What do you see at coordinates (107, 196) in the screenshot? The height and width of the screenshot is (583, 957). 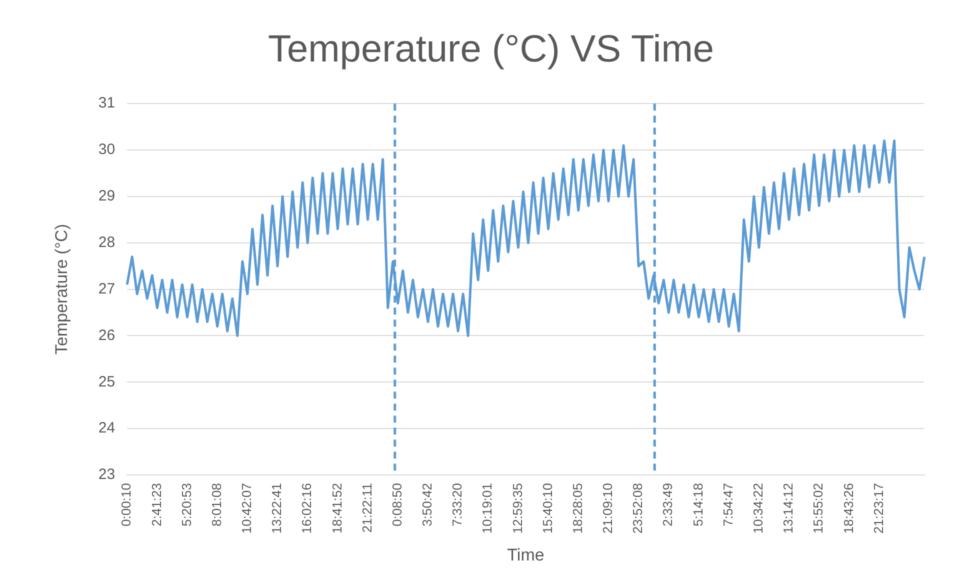 I see `y-tick-label: 29` at bounding box center [107, 196].